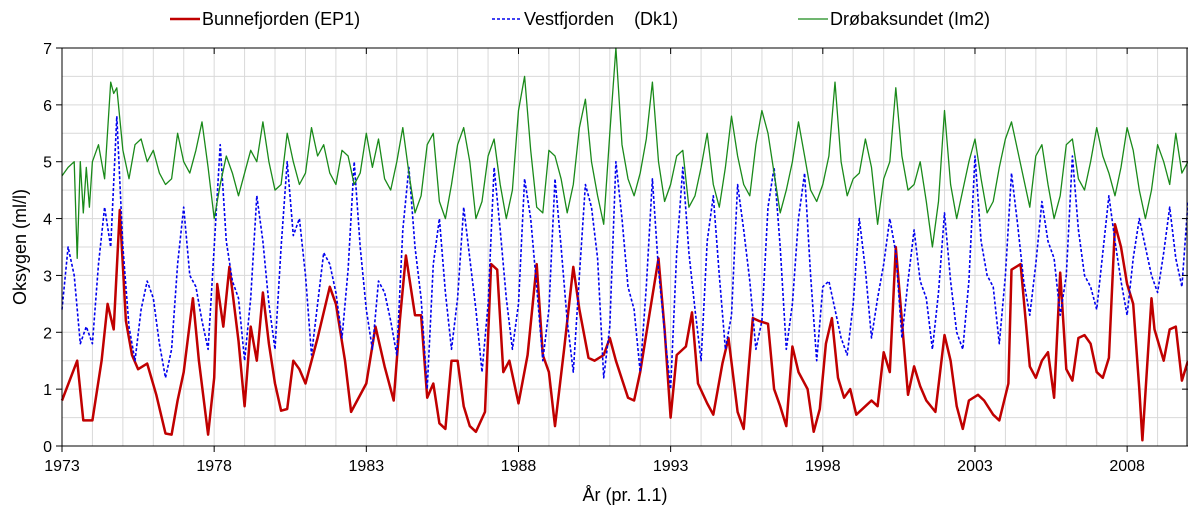 This screenshot has width=1188, height=512. I want to click on y-tick-label: 3, so click(47, 276).